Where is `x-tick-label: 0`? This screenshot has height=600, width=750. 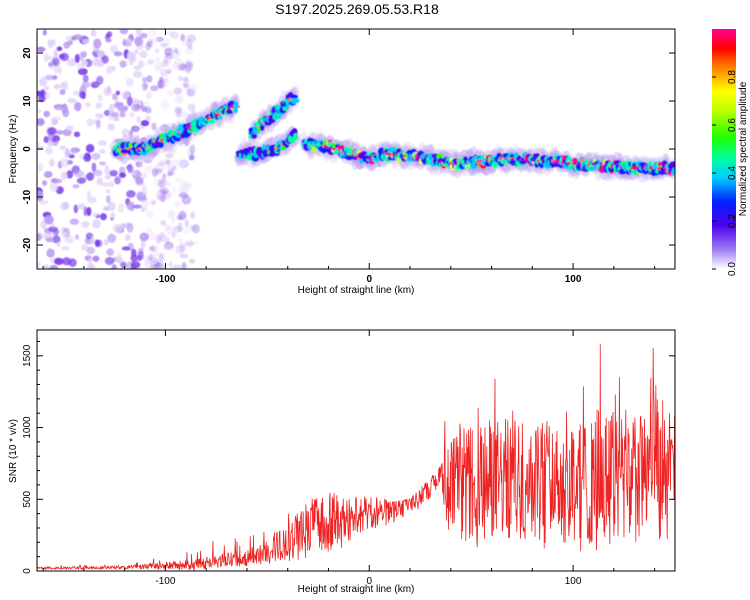 x-tick-label: 0 is located at coordinates (369, 581).